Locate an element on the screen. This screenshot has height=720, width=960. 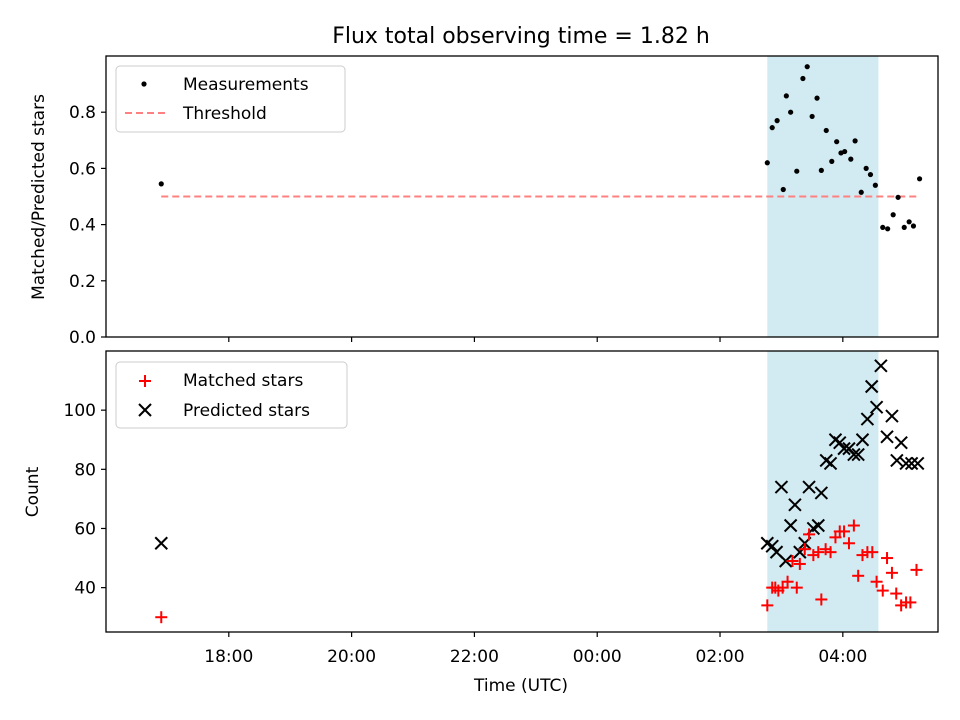
bottom-legend: Matched stars Predicted stars is located at coordinates (231, 395).